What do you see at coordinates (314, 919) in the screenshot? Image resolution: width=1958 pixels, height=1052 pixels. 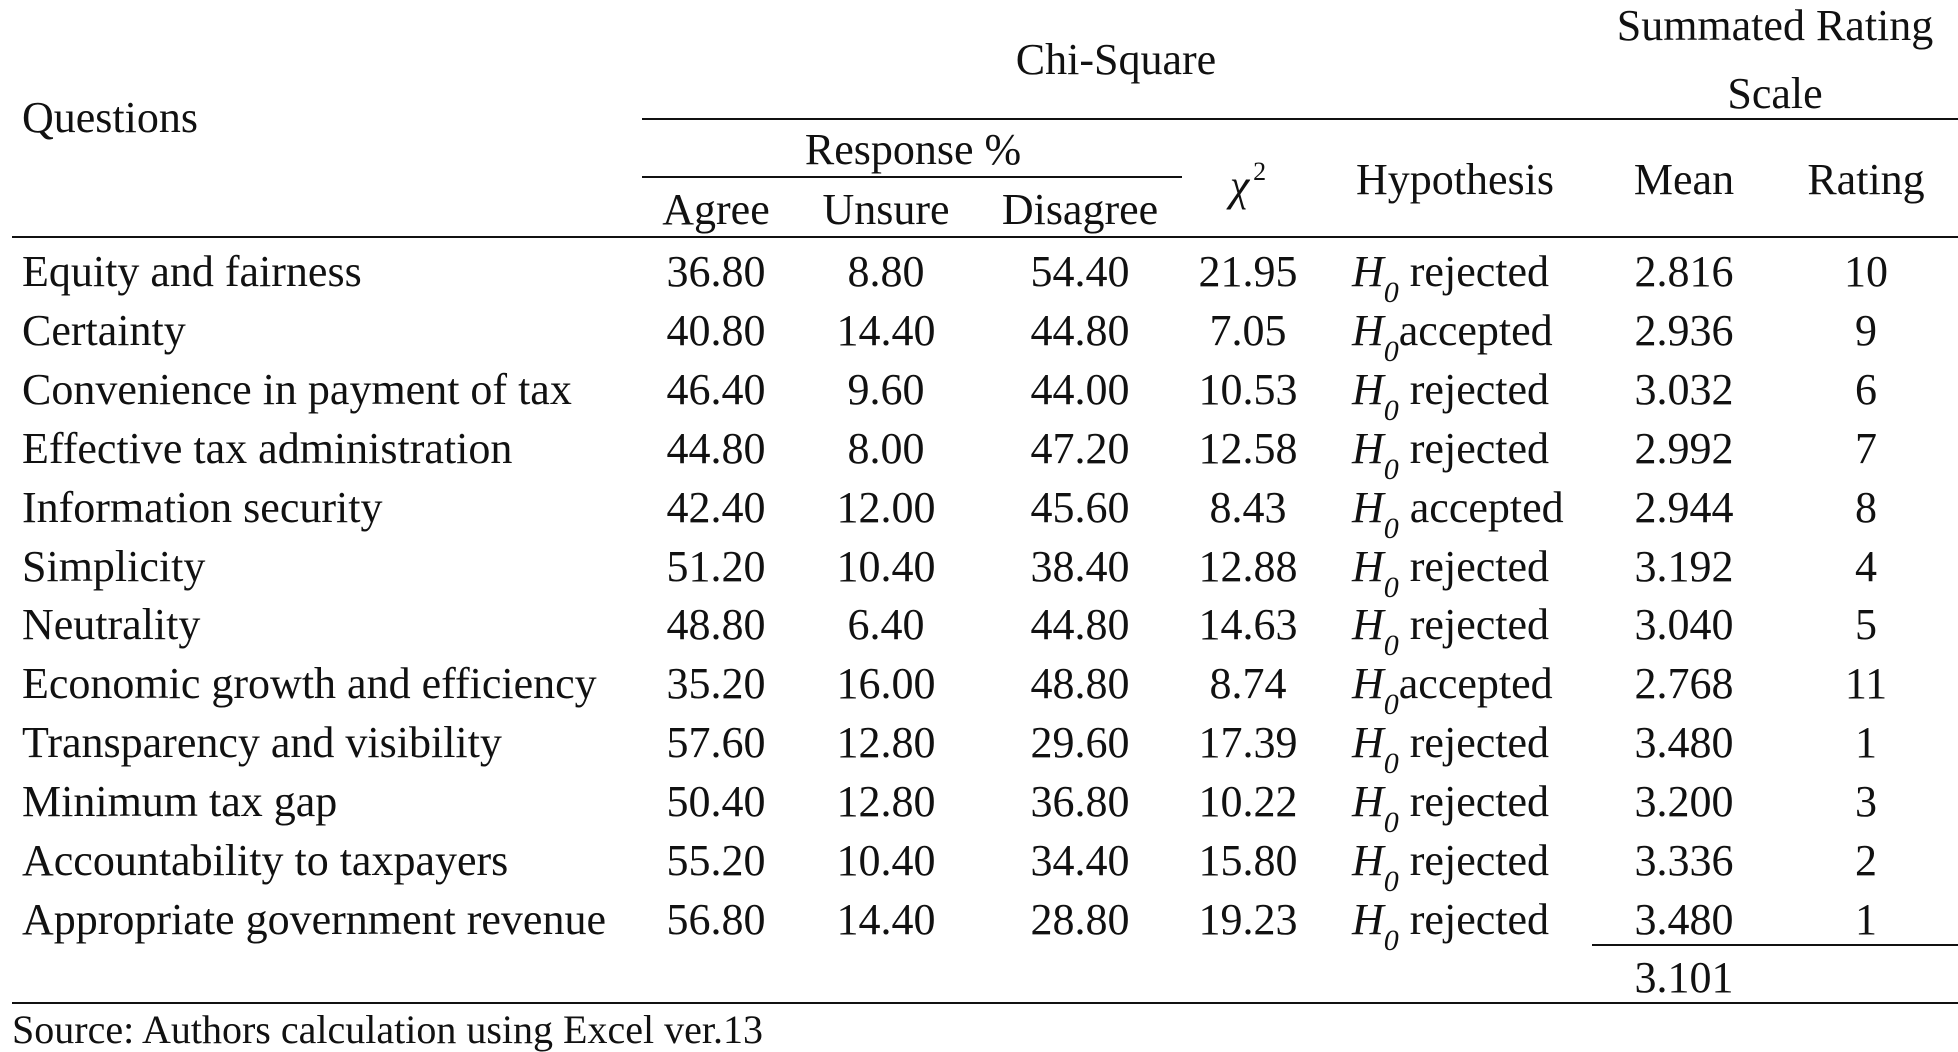 I see `question-cell: Appropriate government revenue` at bounding box center [314, 919].